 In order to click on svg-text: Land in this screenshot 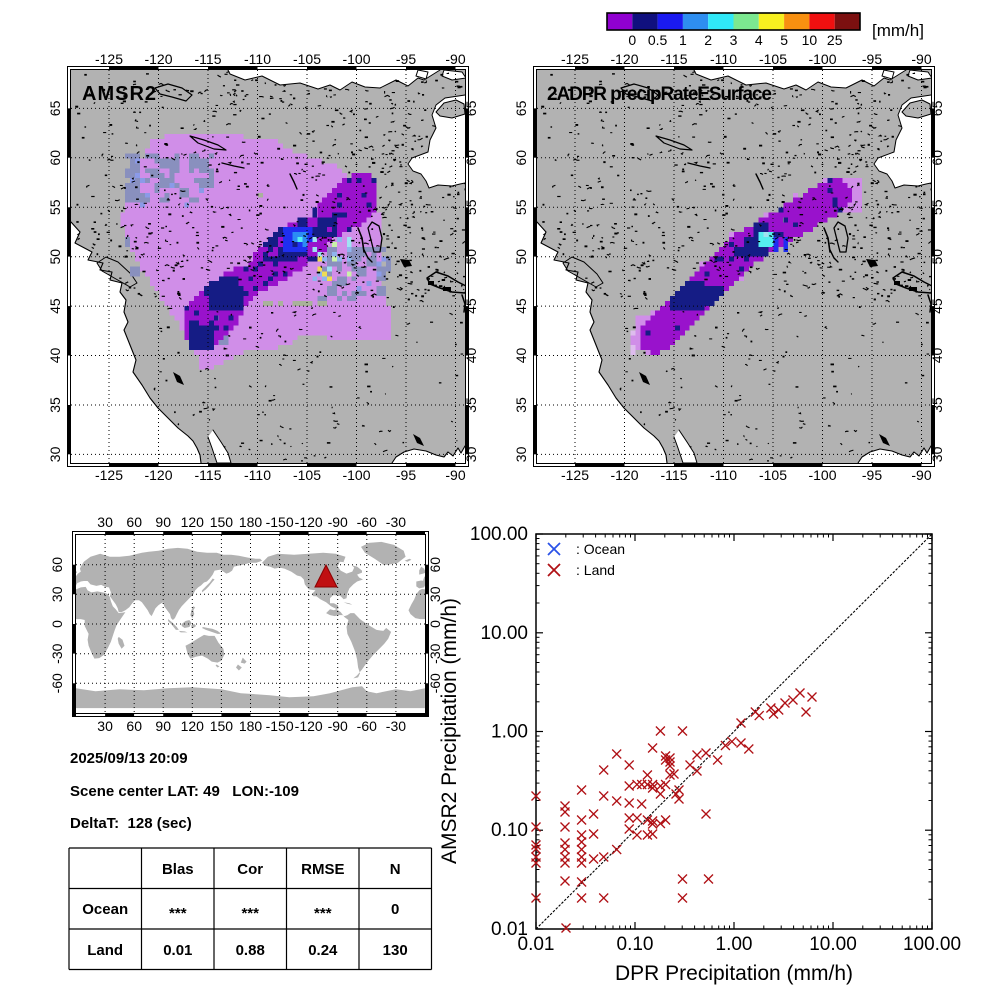, I will do `click(105, 950)`.